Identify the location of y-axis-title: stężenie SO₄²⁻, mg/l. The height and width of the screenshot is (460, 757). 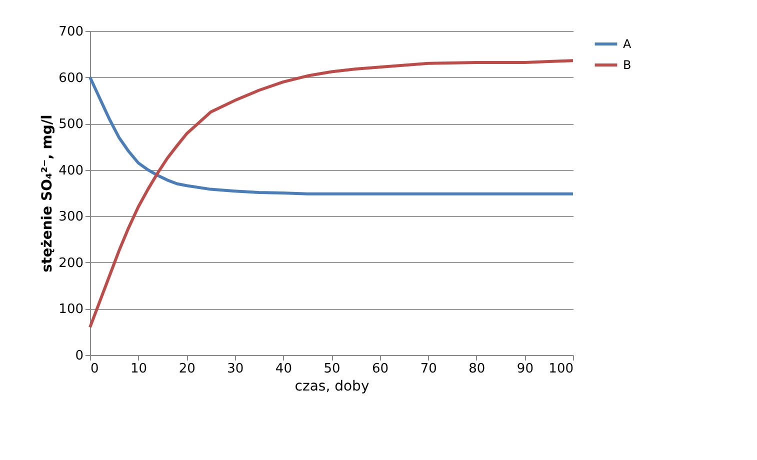
(48, 193).